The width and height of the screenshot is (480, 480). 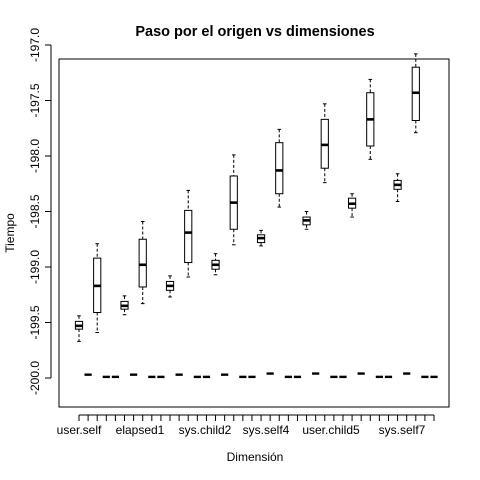 I want to click on x-tick-label: sys.self4, so click(x=266, y=430).